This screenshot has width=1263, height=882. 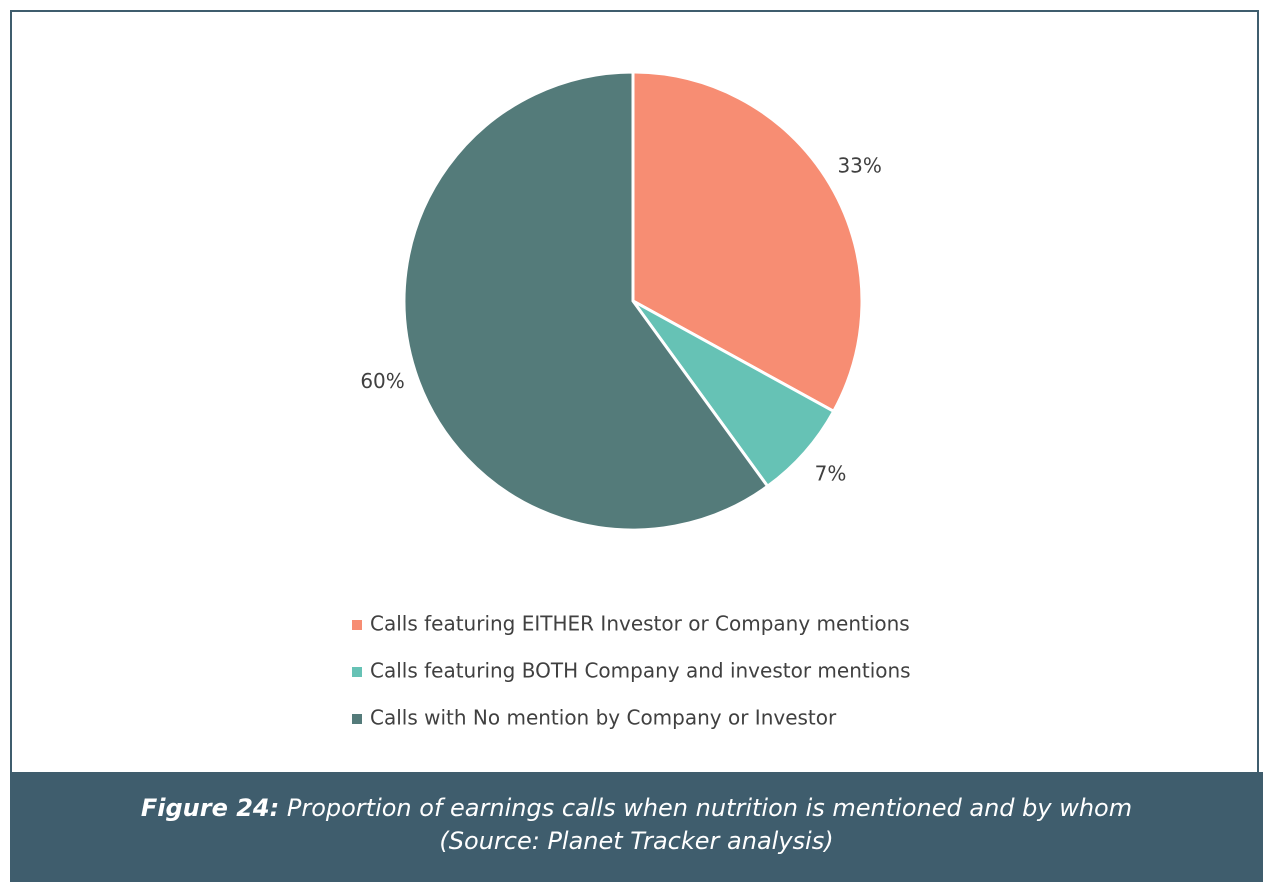 What do you see at coordinates (382, 381) in the screenshot?
I see `data-label: 60%` at bounding box center [382, 381].